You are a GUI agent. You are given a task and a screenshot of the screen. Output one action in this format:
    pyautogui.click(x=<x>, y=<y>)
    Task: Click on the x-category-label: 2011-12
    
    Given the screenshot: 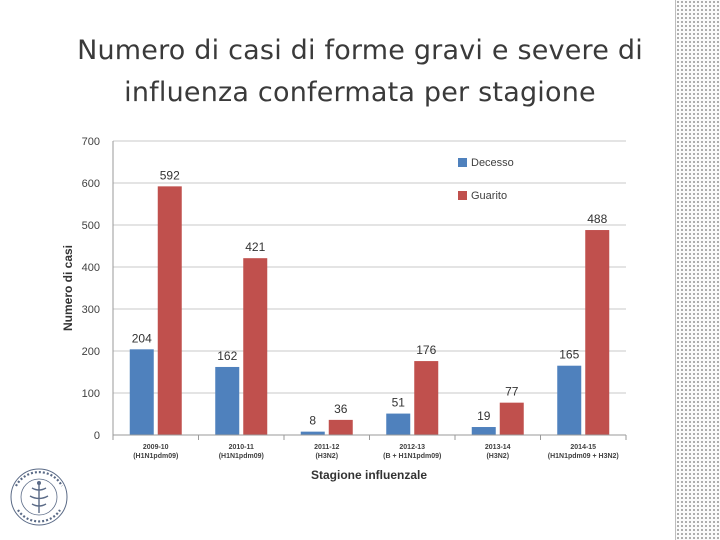 What is the action you would take?
    pyautogui.click(x=326, y=447)
    